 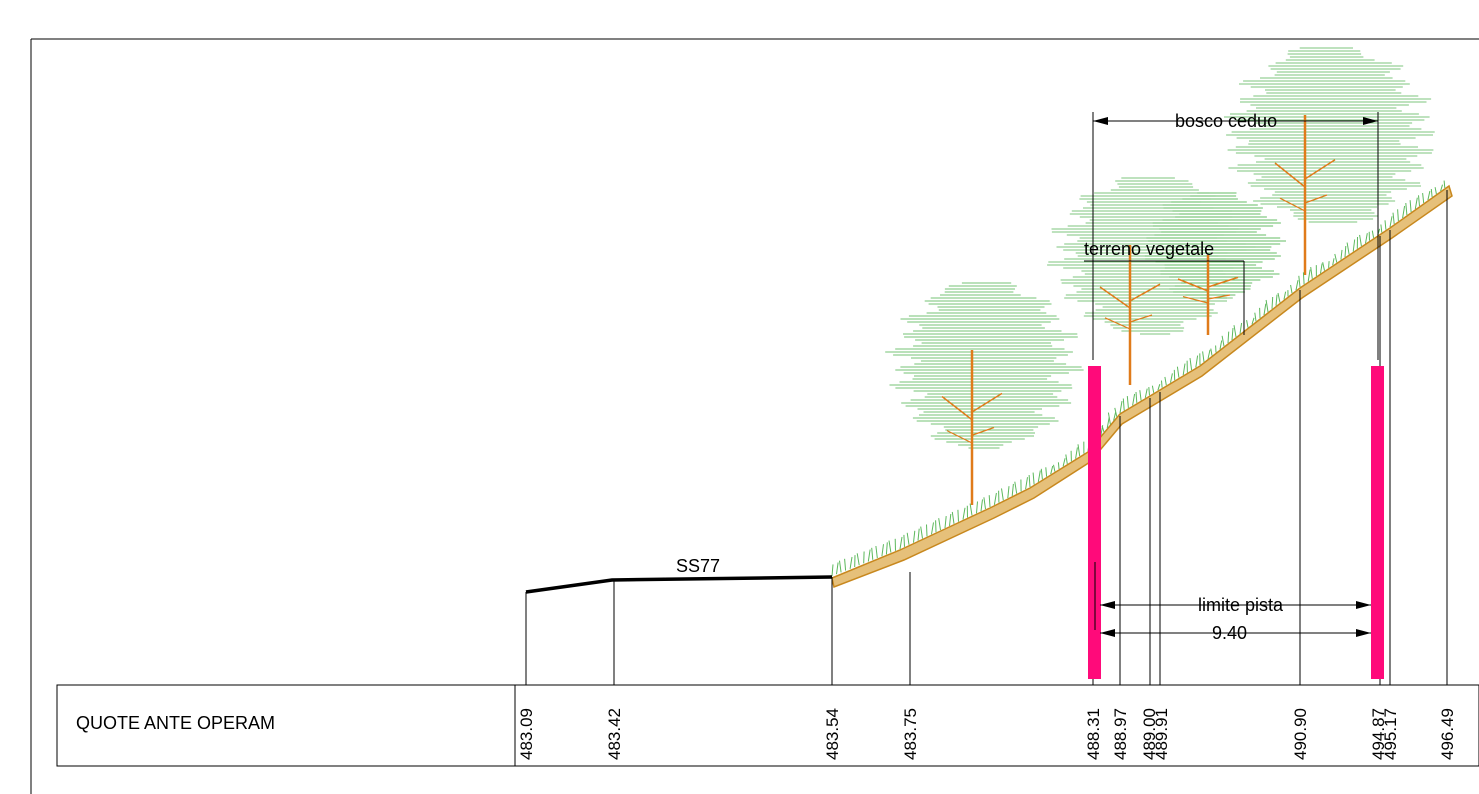 What do you see at coordinates (1226, 121) in the screenshot?
I see `woodland-label: bosco ceduo` at bounding box center [1226, 121].